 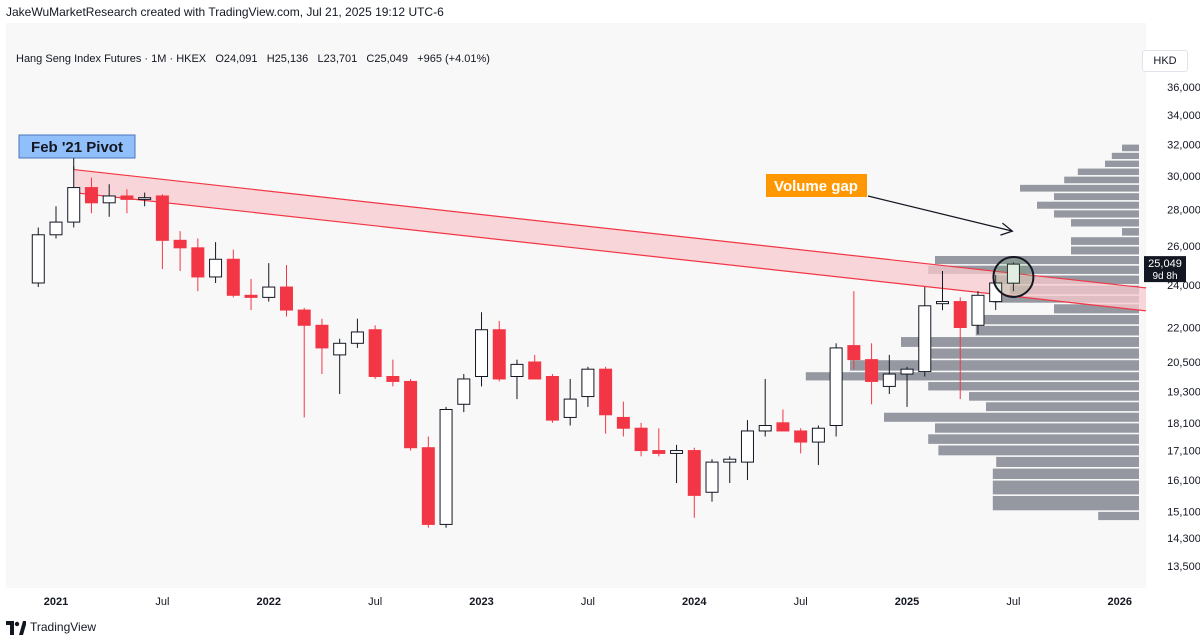 I want to click on y-tick-label: 16,100, so click(x=1183, y=481).